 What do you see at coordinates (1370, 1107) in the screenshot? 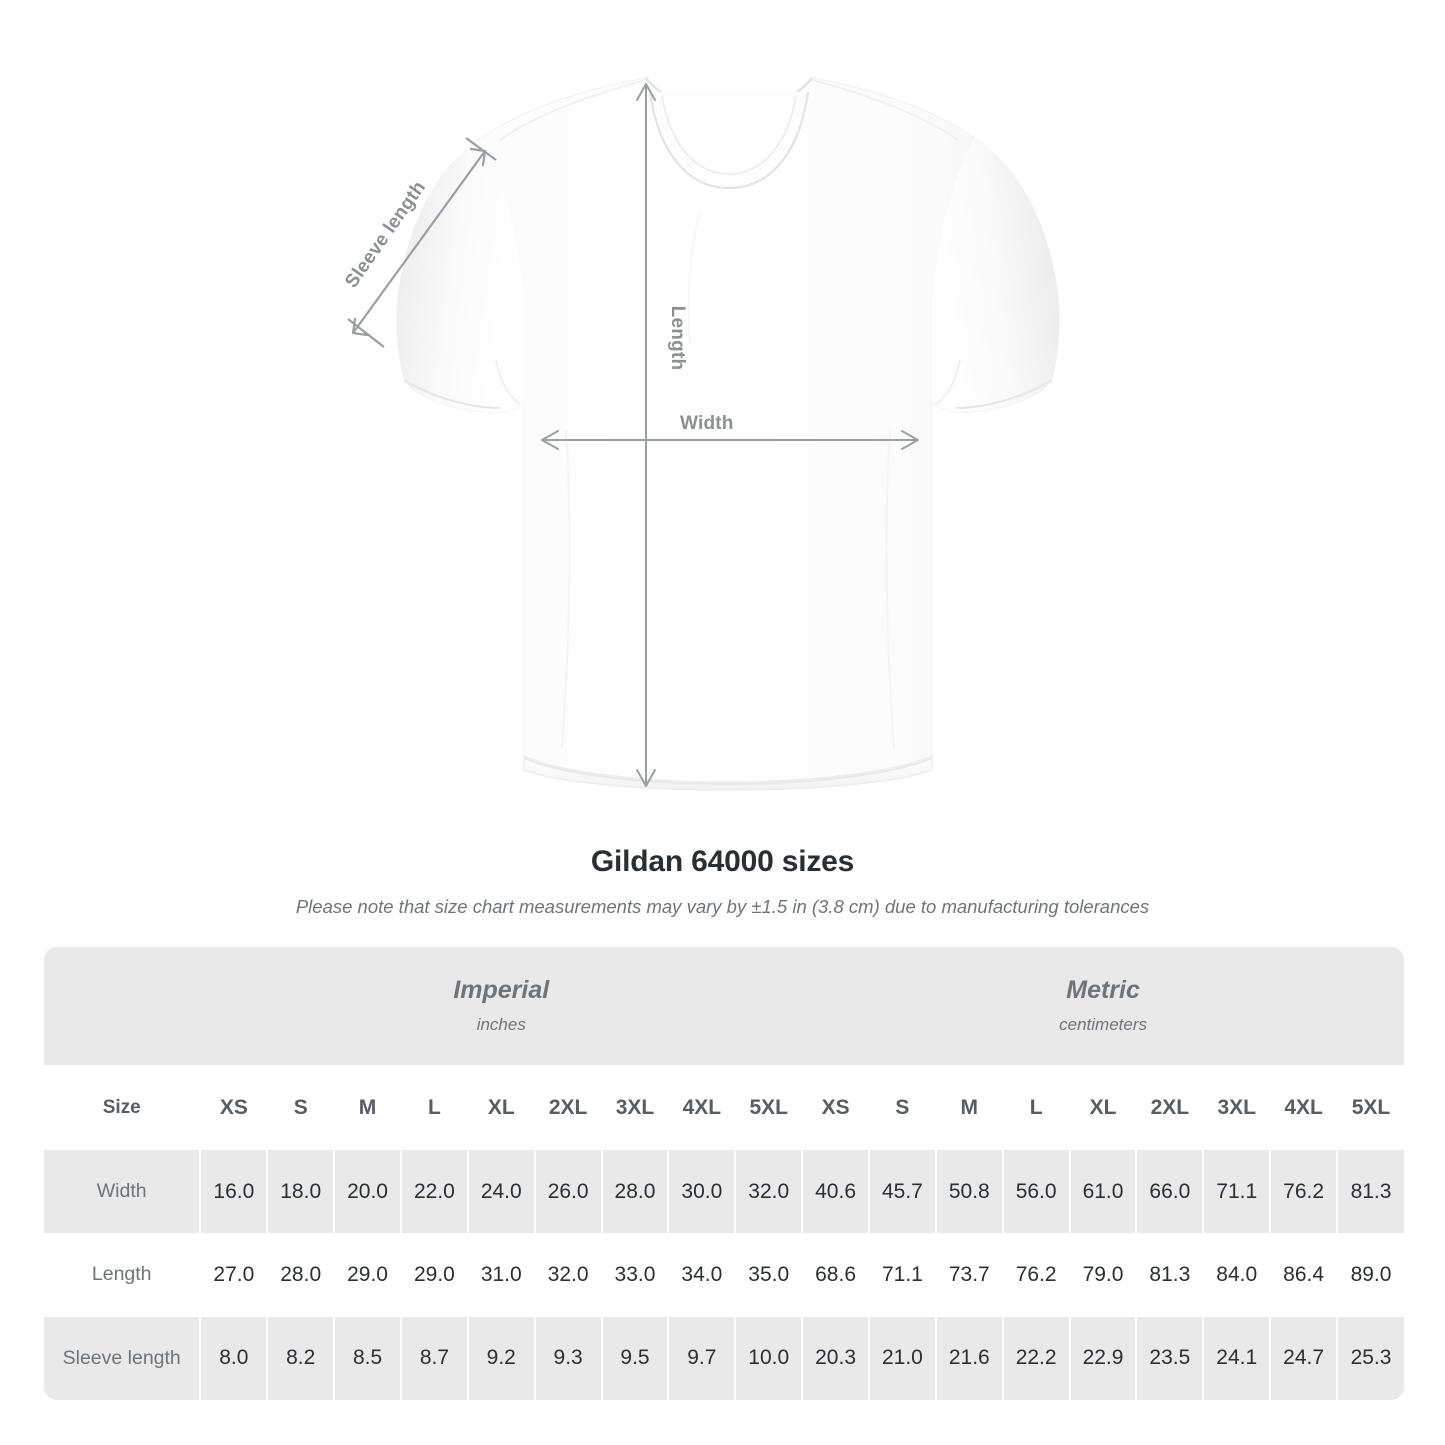
I see `size-column-header-metric-5xl: 5XL` at bounding box center [1370, 1107].